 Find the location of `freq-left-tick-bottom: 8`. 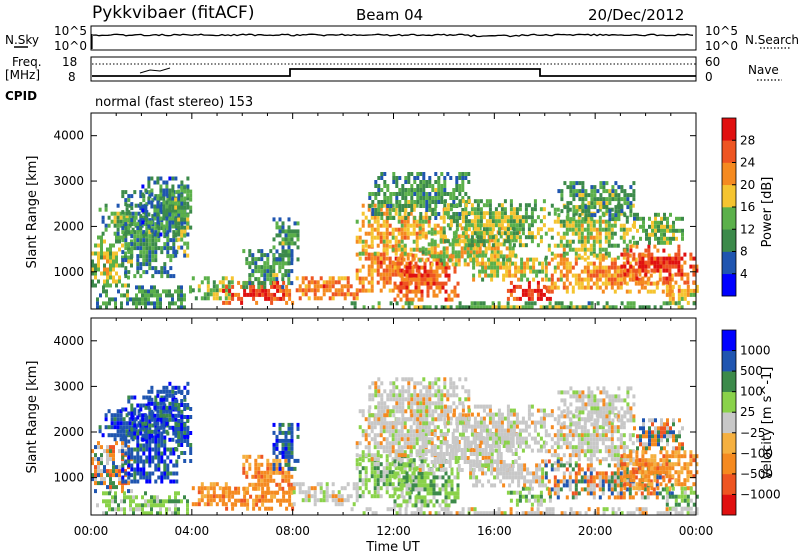

freq-left-tick-bottom: 8 is located at coordinates (72, 77).